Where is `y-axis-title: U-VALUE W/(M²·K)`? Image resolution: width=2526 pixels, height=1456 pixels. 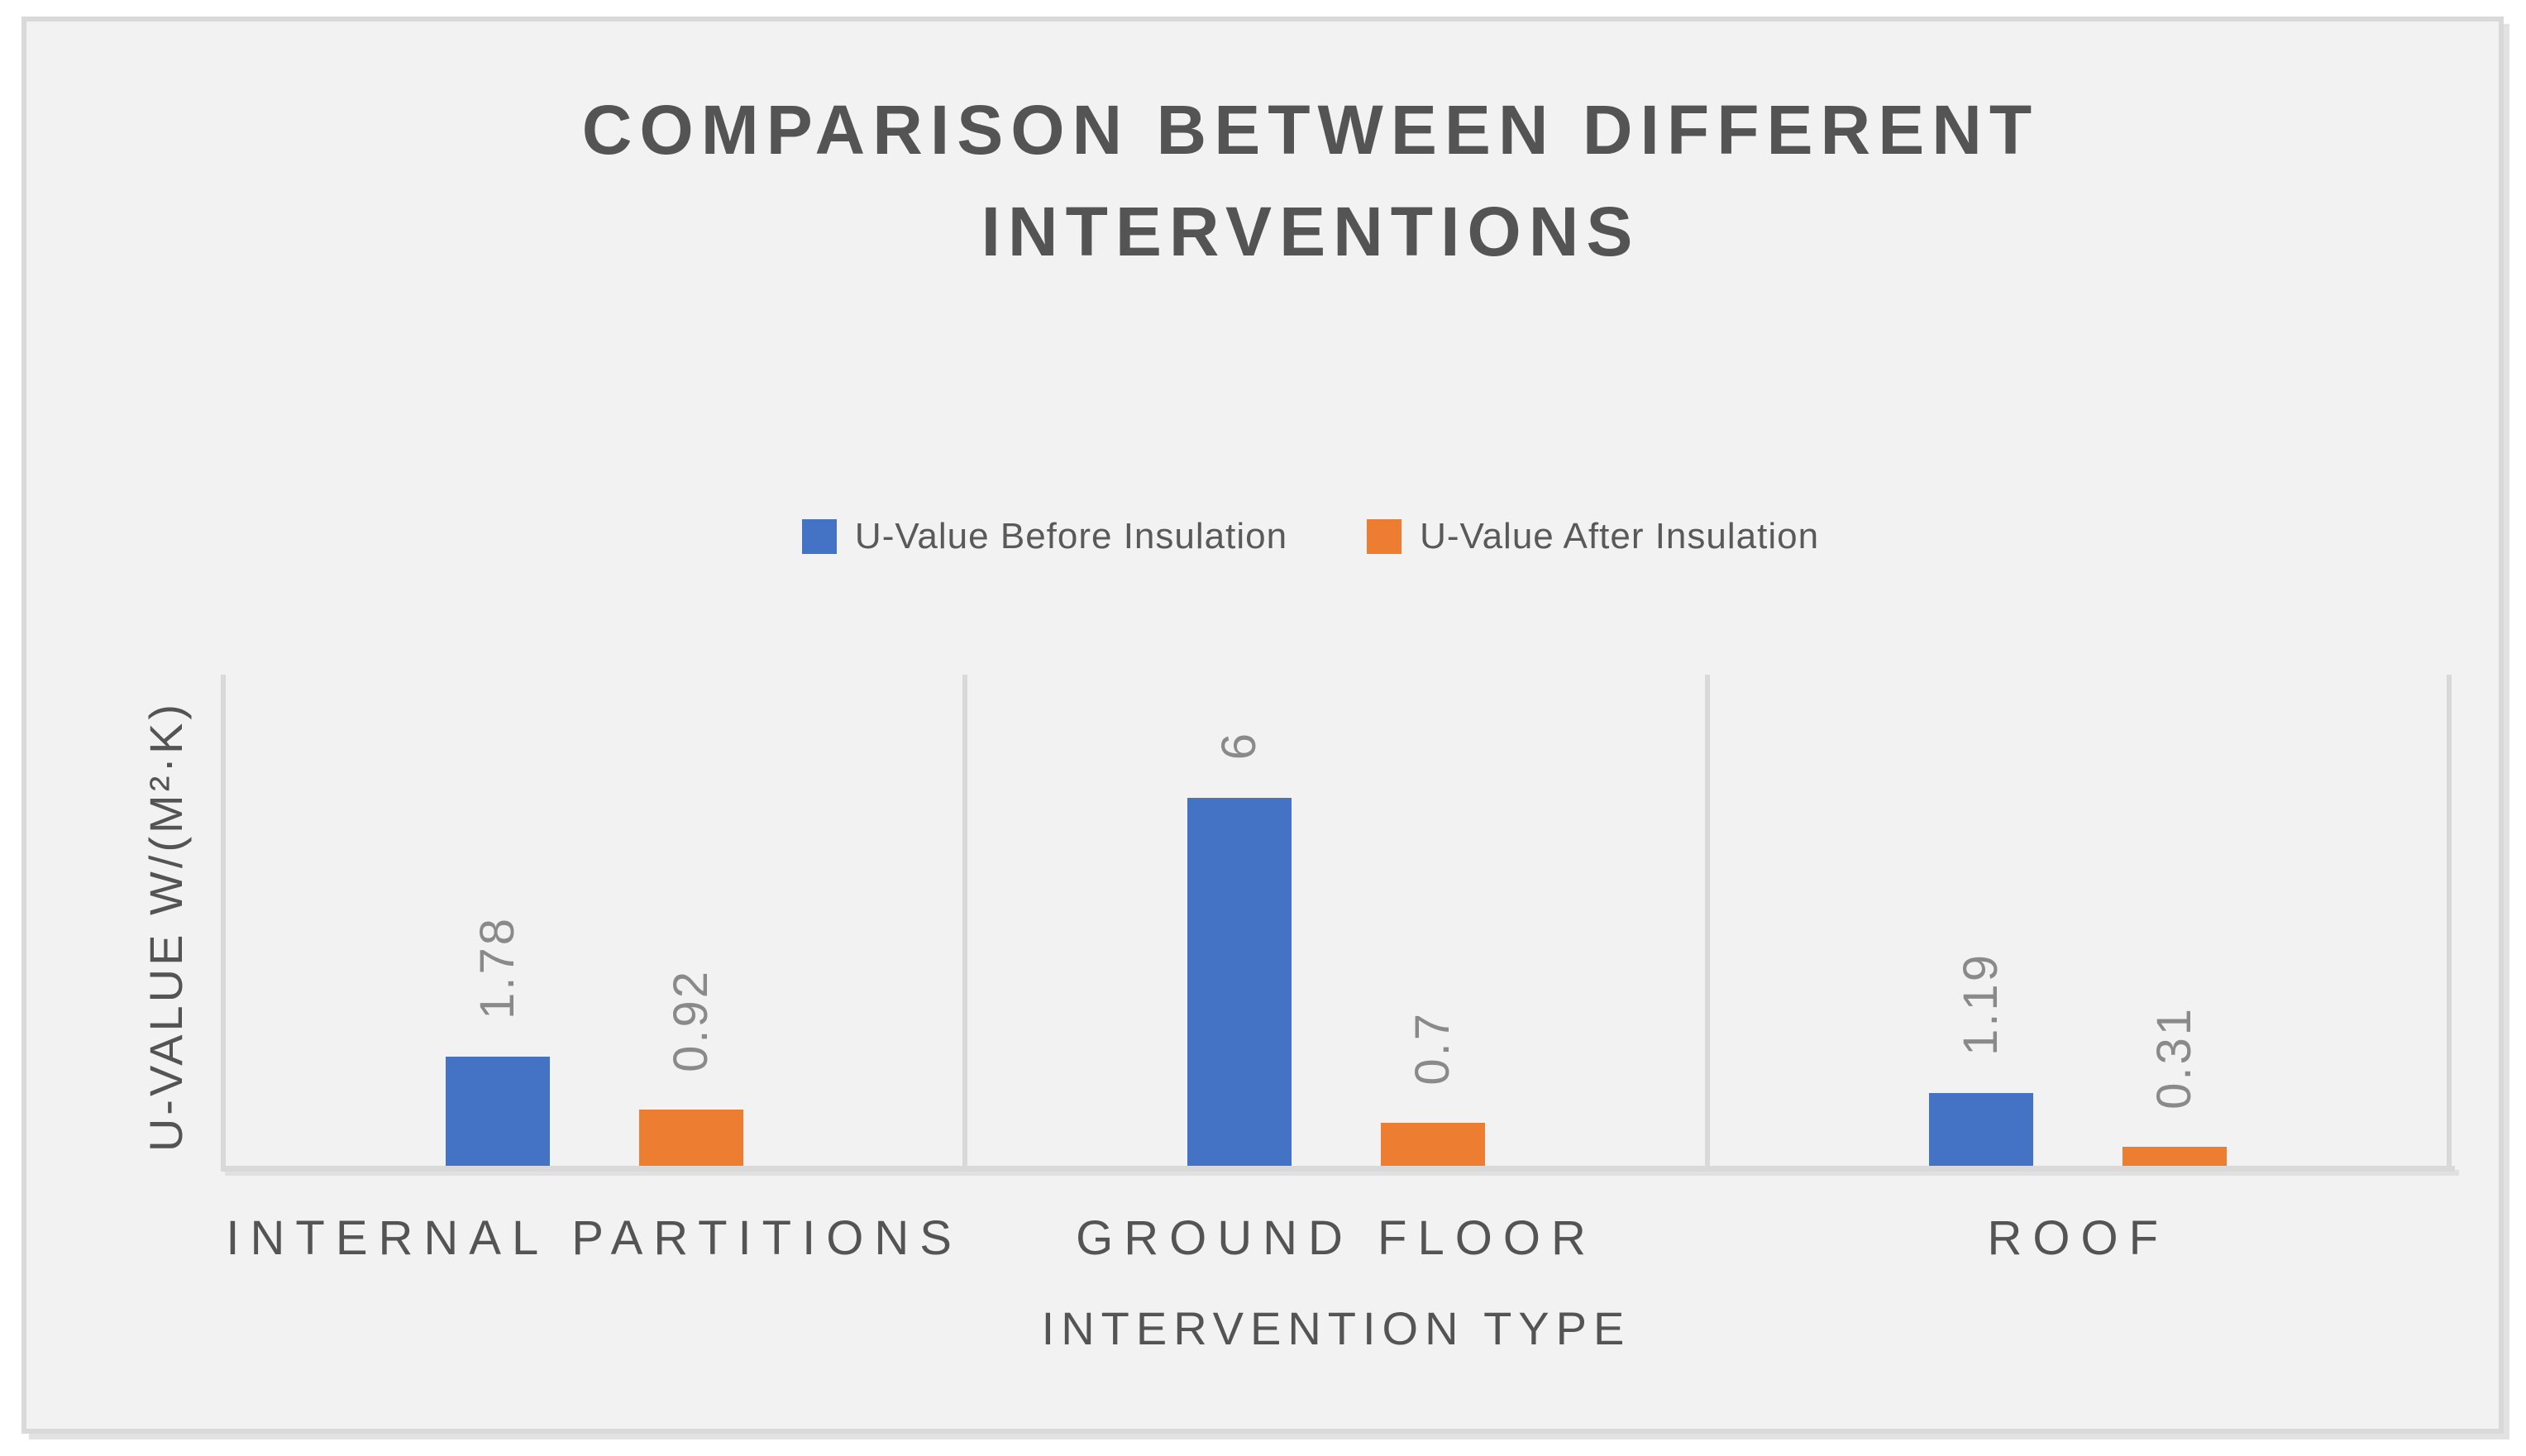 y-axis-title: U-VALUE W/(M²·K) is located at coordinates (165, 927).